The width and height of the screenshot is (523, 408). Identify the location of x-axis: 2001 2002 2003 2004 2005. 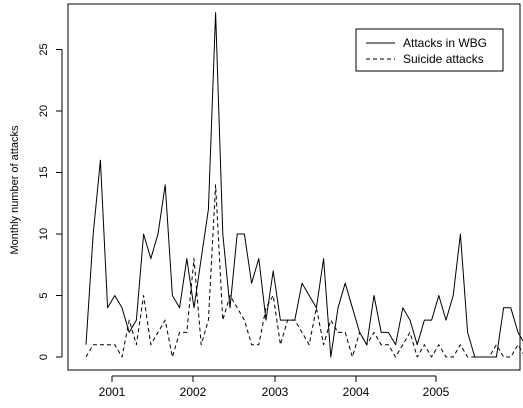
(274, 387).